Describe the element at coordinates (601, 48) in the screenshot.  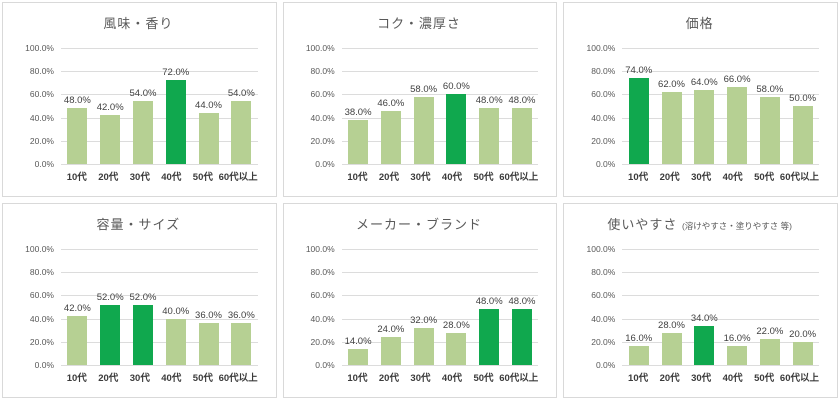
I see `y-tick-label: 100.0%` at that location.